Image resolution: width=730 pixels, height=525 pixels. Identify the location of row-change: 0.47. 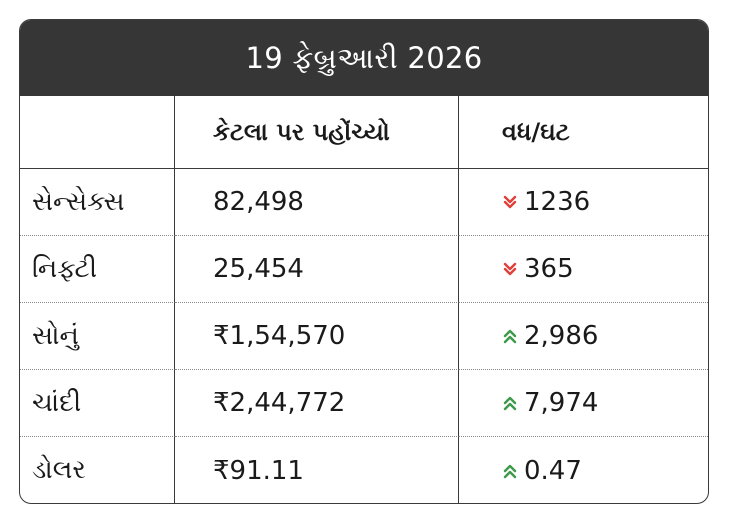
(553, 470).